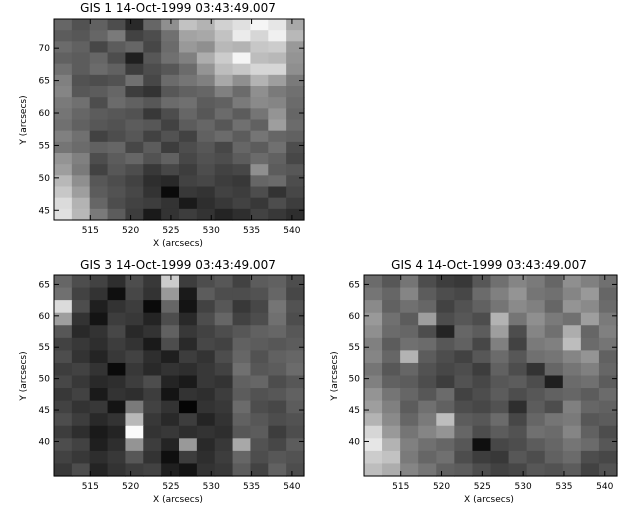 The width and height of the screenshot is (640, 512). Describe the element at coordinates (191, 383) in the screenshot. I see `x-axis-ticks: 515 520 525 530 535 540` at that location.